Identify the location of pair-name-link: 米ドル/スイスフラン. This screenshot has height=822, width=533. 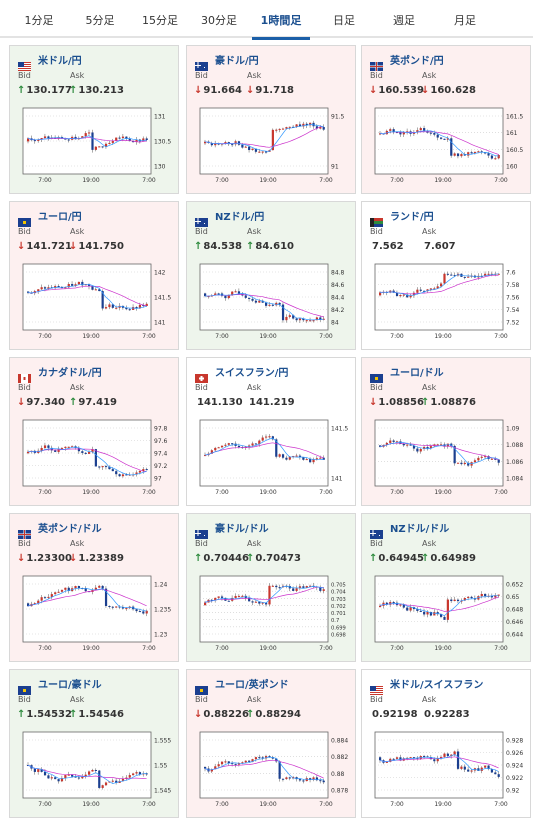
(437, 685).